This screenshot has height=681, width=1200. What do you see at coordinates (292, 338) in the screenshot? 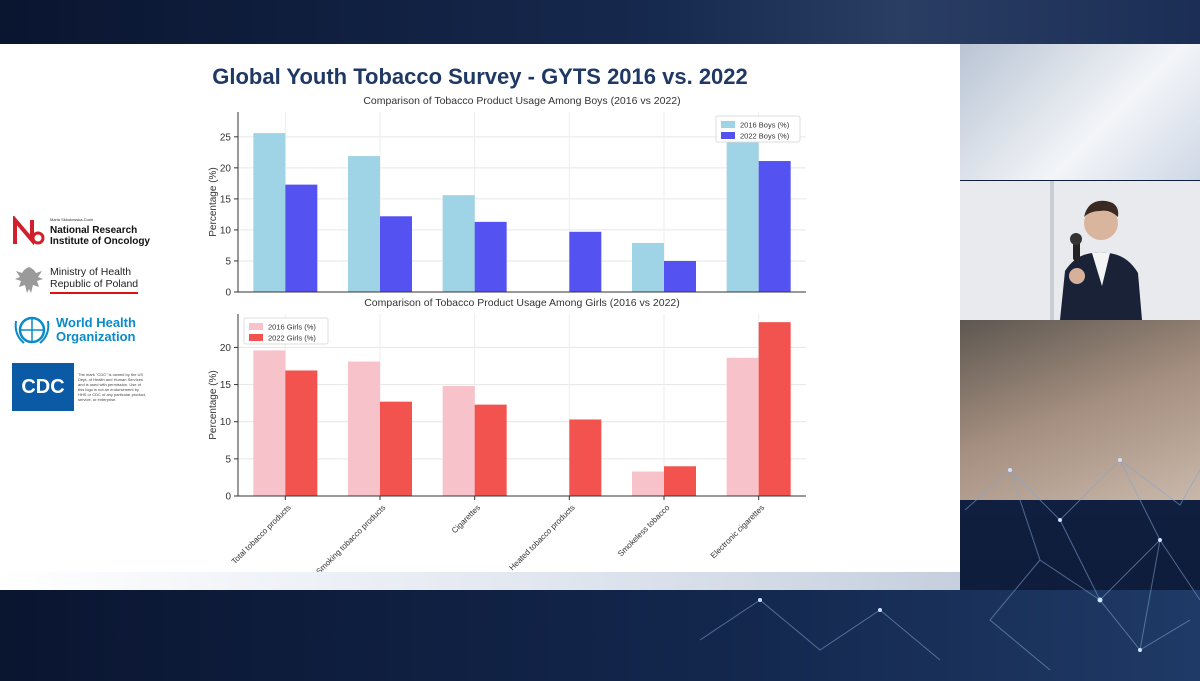
I see `legend-label: 2022 Girls (%)` at bounding box center [292, 338].